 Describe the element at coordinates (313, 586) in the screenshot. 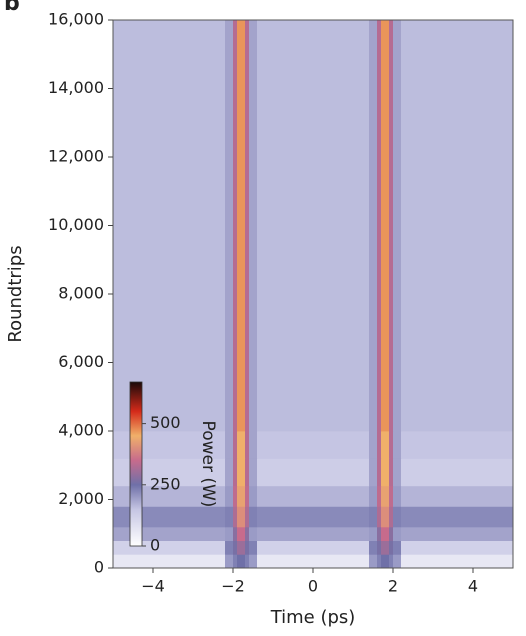

I see `x-tick-label: 0` at that location.